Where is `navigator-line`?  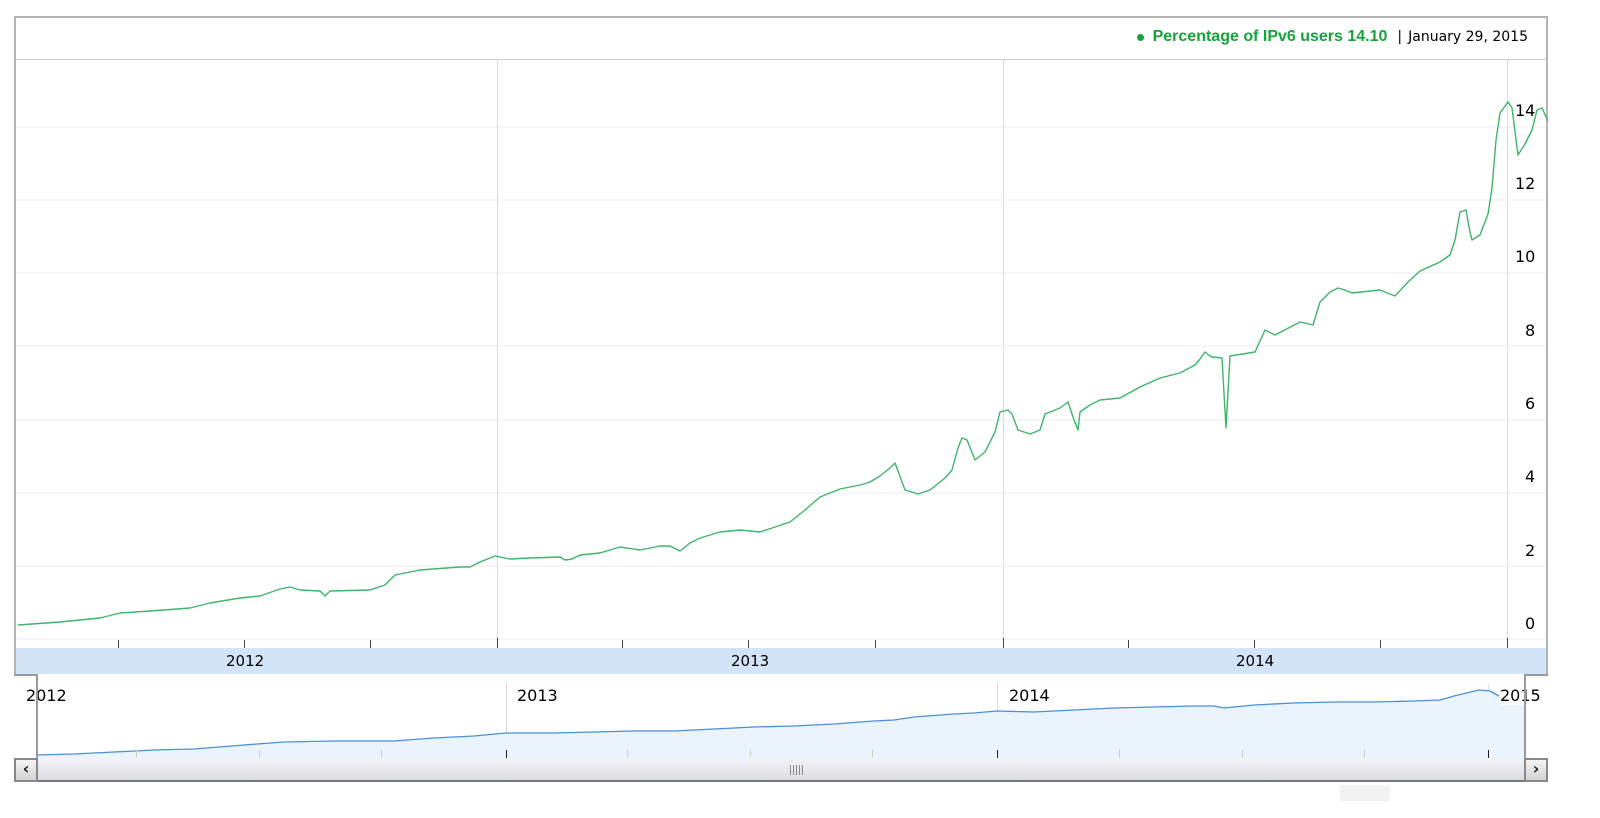
navigator-line is located at coordinates (767, 722).